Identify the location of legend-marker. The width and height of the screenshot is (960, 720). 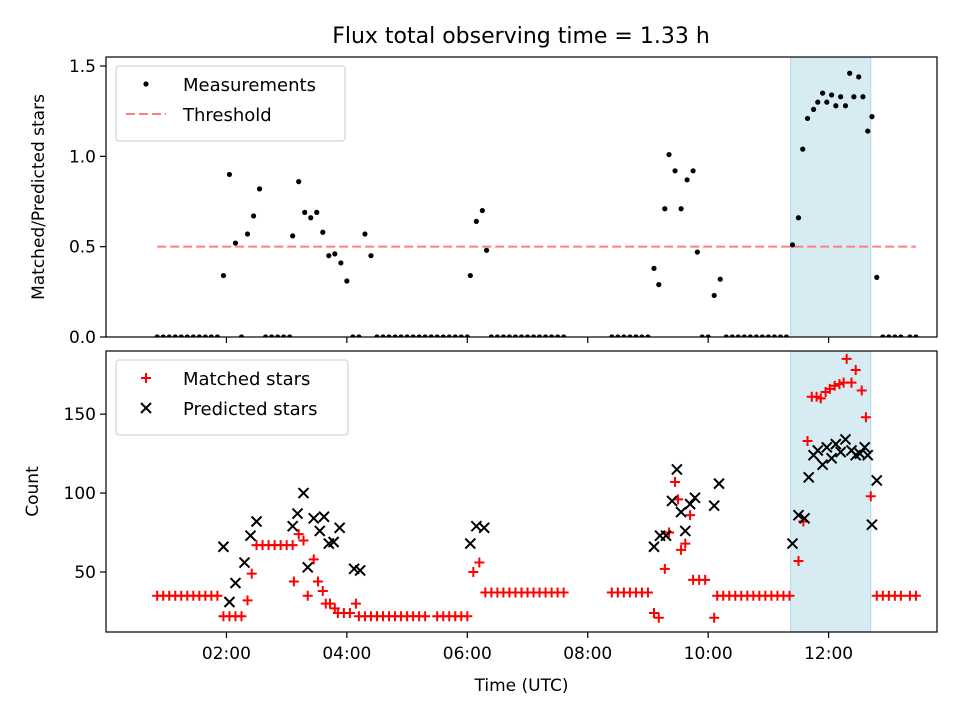
(146, 408).